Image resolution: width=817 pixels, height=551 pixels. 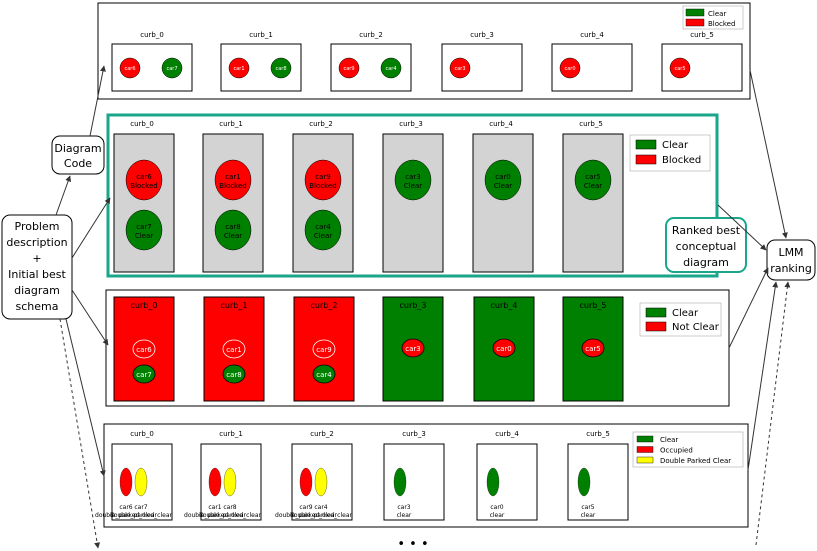 I want to click on panel-1-legend-label: Blocked, so click(x=721, y=24).